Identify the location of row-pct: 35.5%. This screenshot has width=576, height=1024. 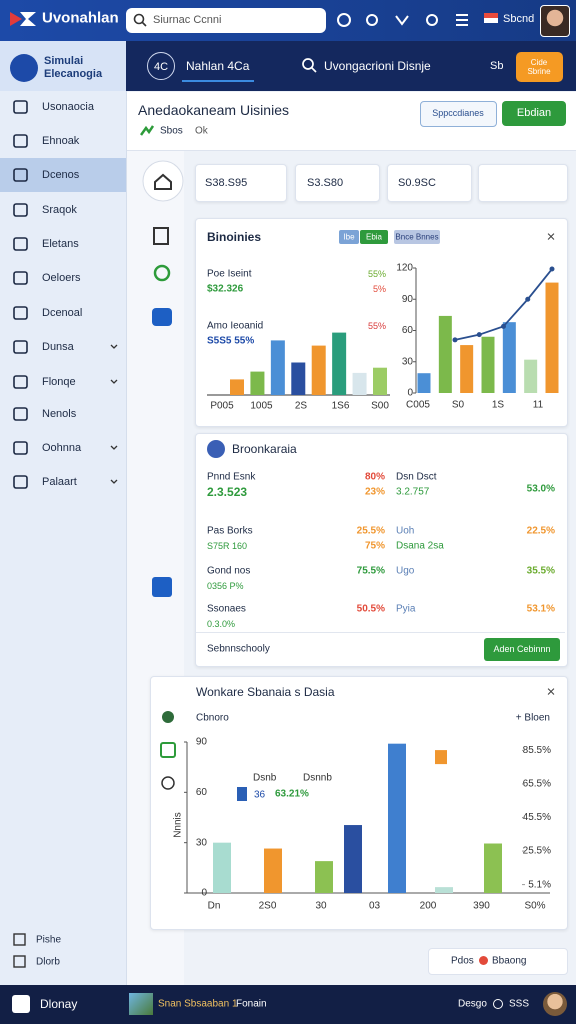
(540, 571).